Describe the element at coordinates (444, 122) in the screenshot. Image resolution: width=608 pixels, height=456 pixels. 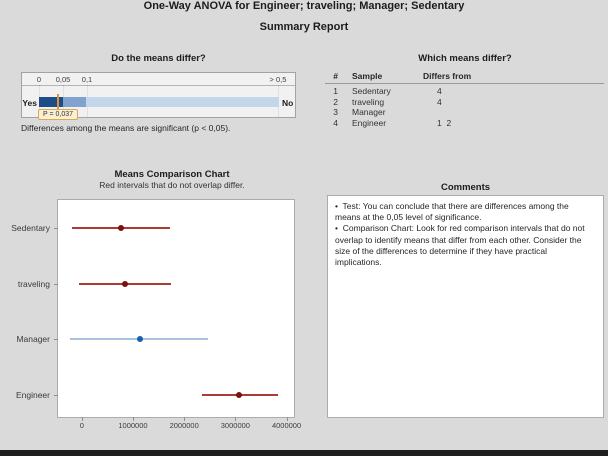
I see `table-row-differs: 1 2` at that location.